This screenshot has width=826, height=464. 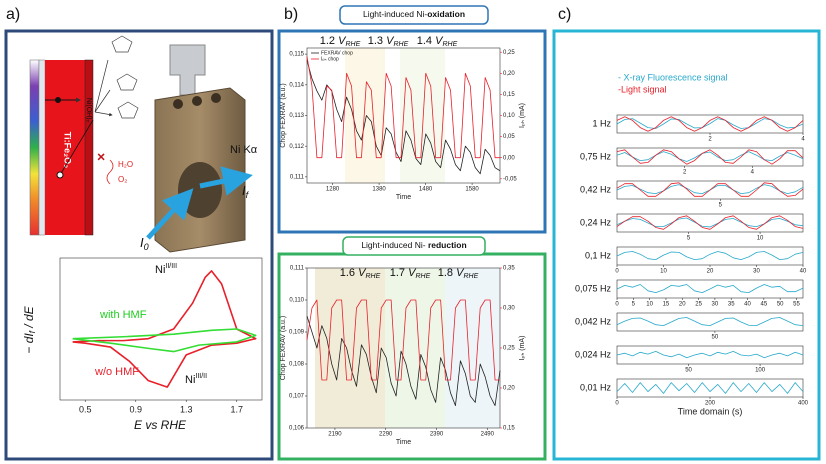 I want to click on y-tick-label: 0,108, so click(x=297, y=365).